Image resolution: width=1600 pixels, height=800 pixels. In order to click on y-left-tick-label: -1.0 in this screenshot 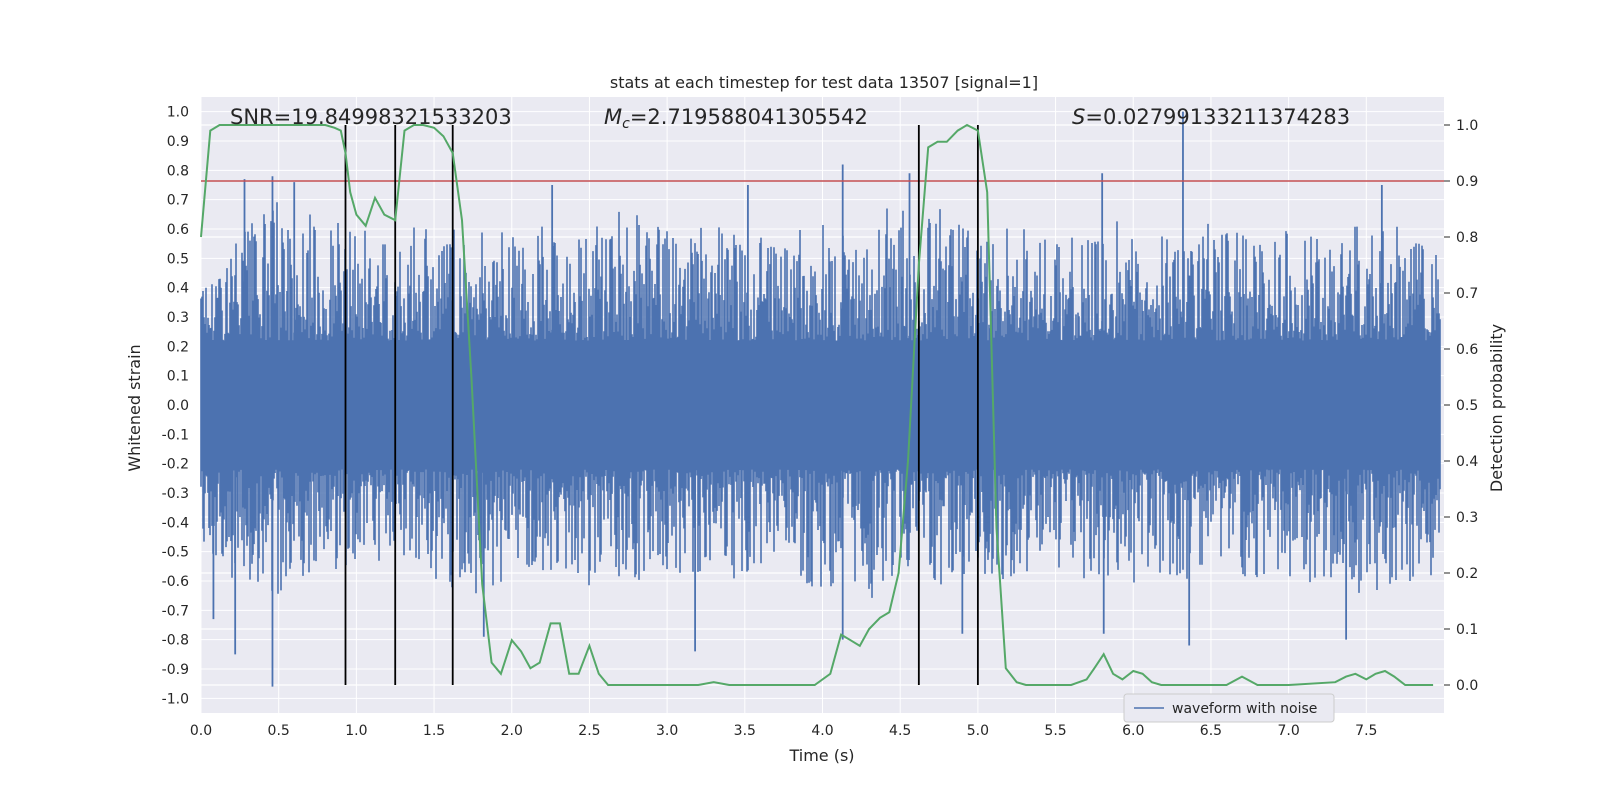, I will do `click(175, 699)`.